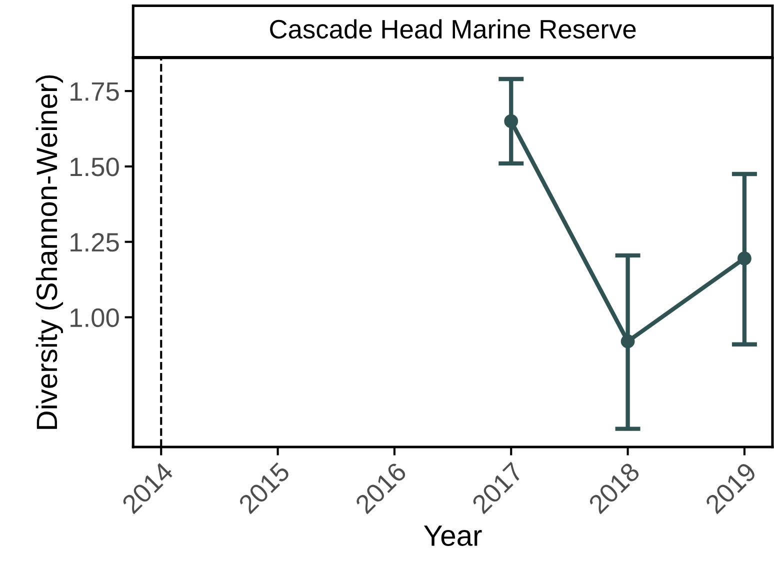 The width and height of the screenshot is (774, 573). Describe the element at coordinates (94, 91) in the screenshot. I see `y-tick-label: 1.75` at that location.